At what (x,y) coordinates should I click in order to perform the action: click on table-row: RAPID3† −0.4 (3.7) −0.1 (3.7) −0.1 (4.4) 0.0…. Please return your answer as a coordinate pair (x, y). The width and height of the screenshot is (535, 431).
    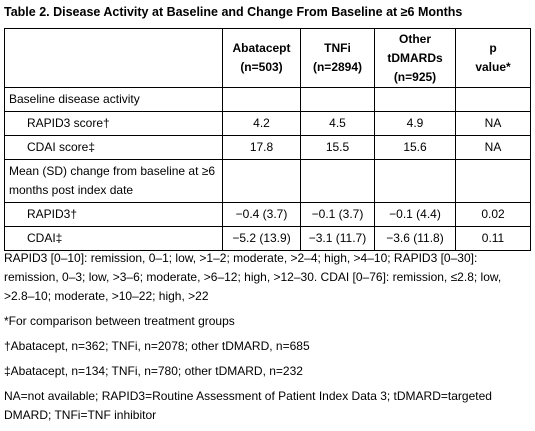
    Looking at the image, I should click on (267, 214).